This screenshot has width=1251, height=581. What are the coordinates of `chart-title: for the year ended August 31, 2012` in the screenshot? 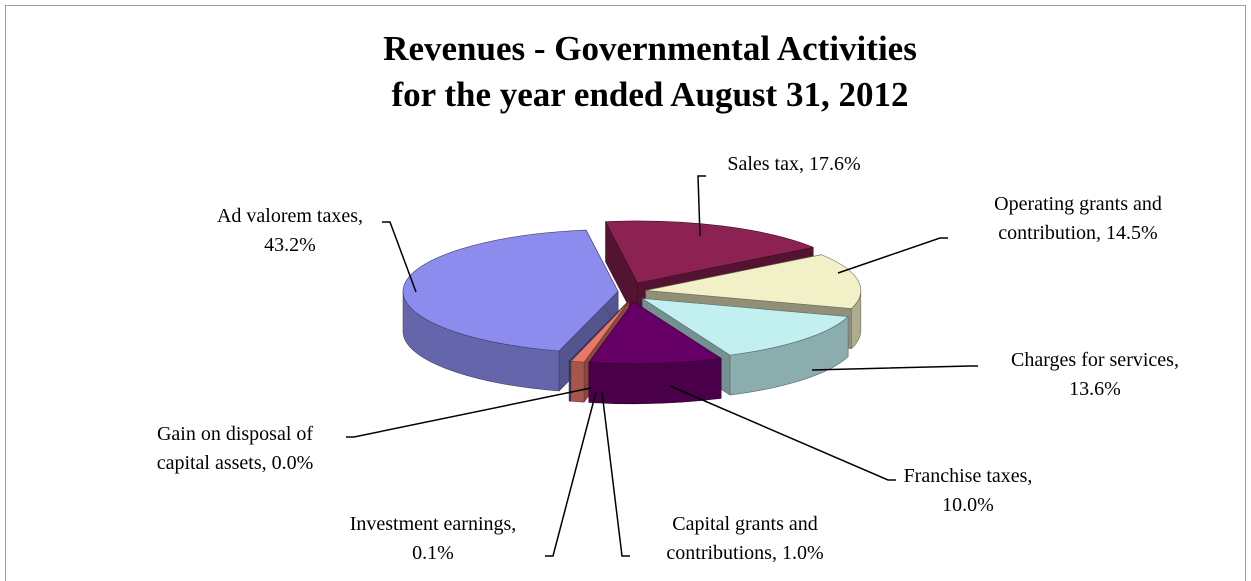 It's located at (650, 94).